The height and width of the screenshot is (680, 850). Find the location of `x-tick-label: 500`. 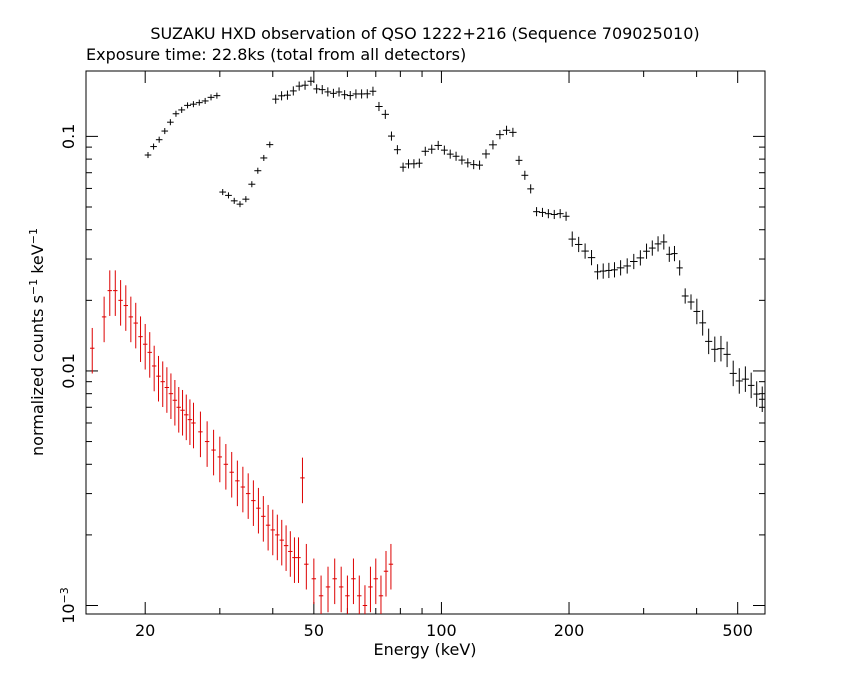

x-tick-label: 500 is located at coordinates (737, 630).